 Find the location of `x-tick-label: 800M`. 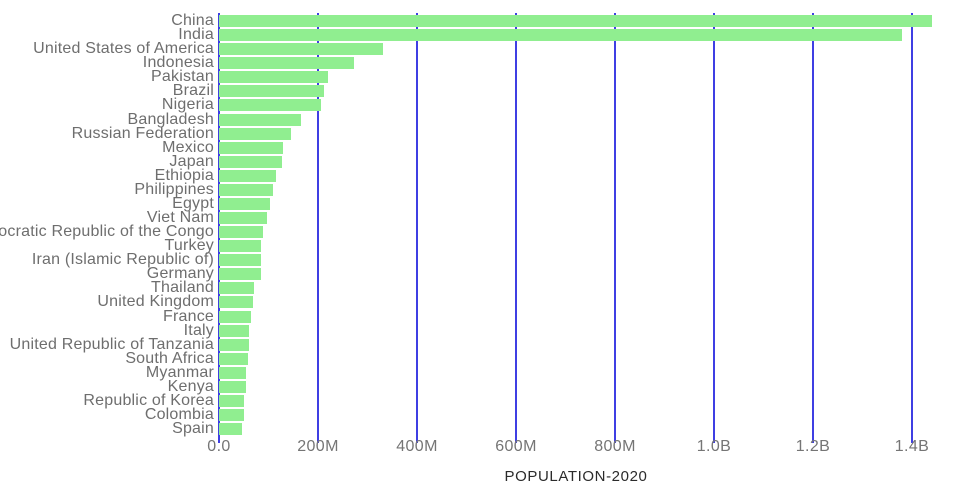

x-tick-label: 800M is located at coordinates (615, 446).